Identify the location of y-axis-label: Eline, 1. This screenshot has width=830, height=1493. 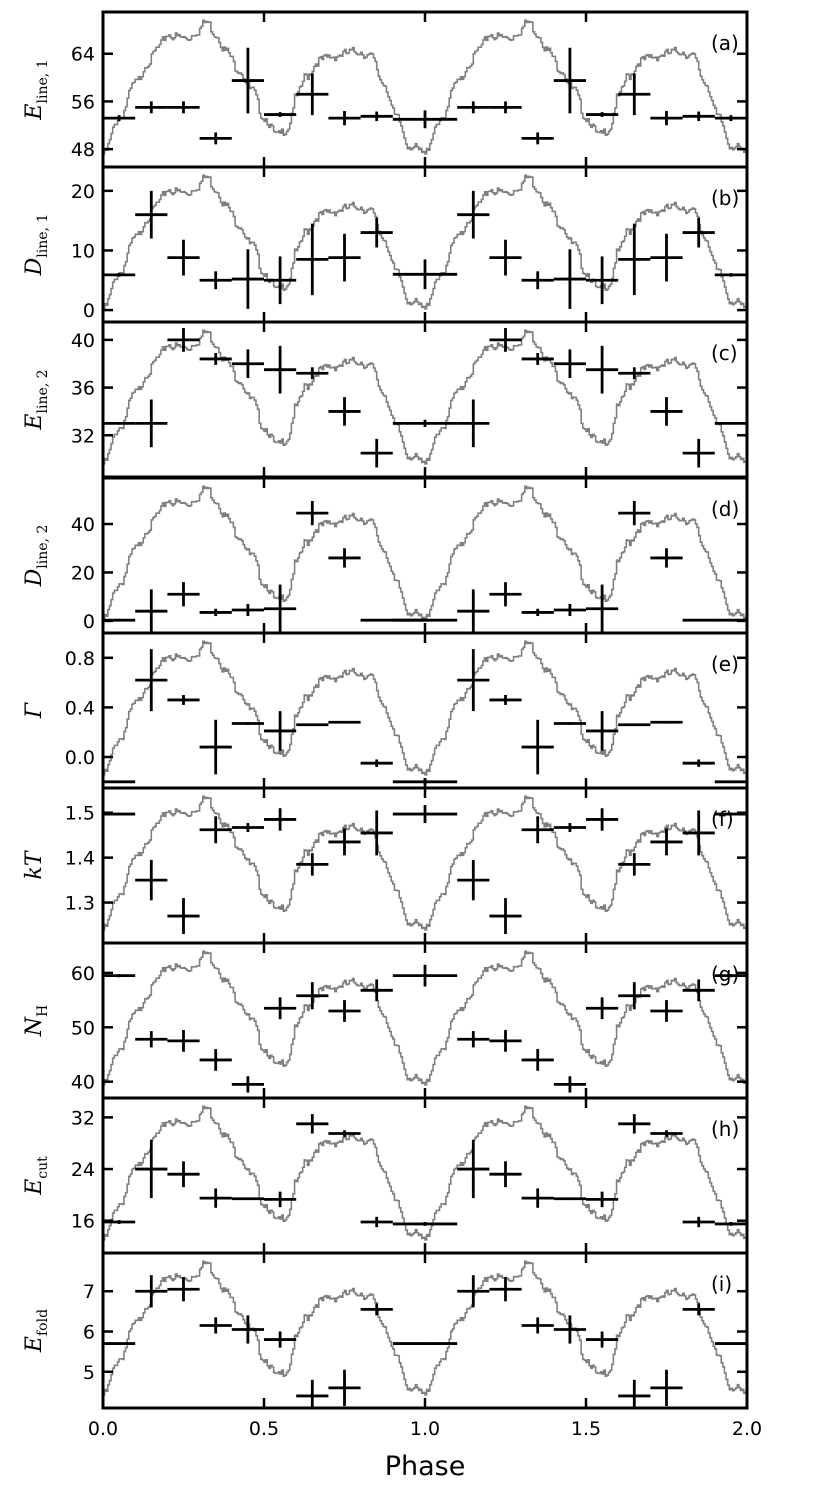
(36, 89).